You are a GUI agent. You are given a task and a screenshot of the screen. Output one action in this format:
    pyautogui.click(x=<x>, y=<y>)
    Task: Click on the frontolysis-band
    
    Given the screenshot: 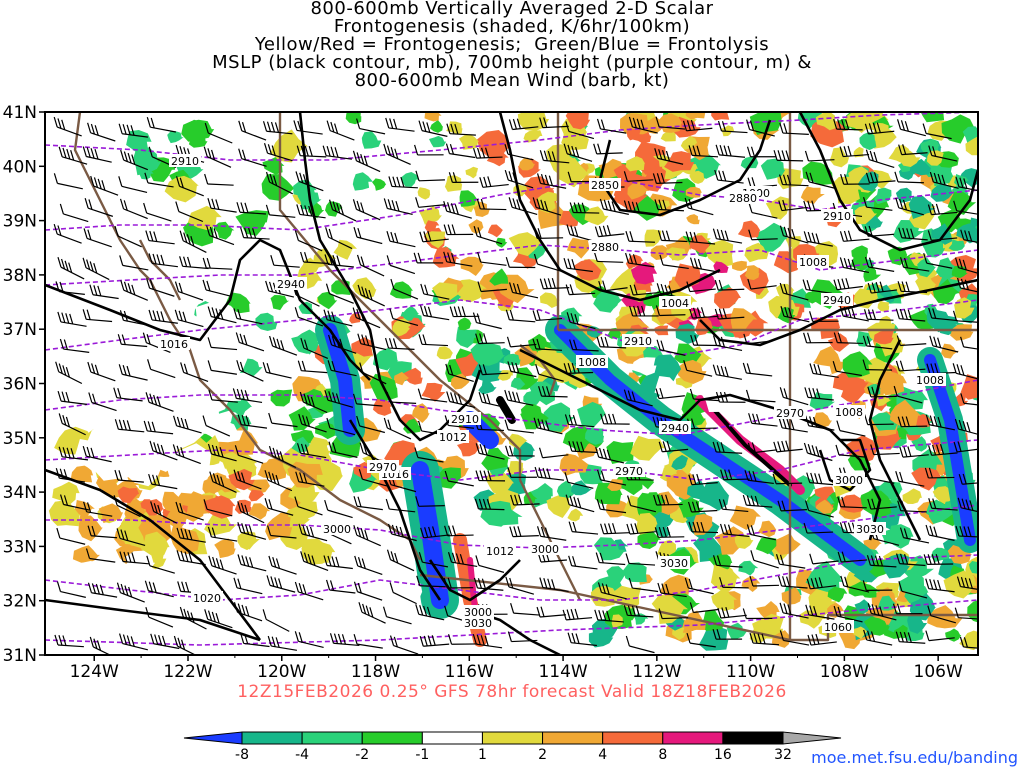 What is the action you would take?
    pyautogui.click(x=950, y=450)
    